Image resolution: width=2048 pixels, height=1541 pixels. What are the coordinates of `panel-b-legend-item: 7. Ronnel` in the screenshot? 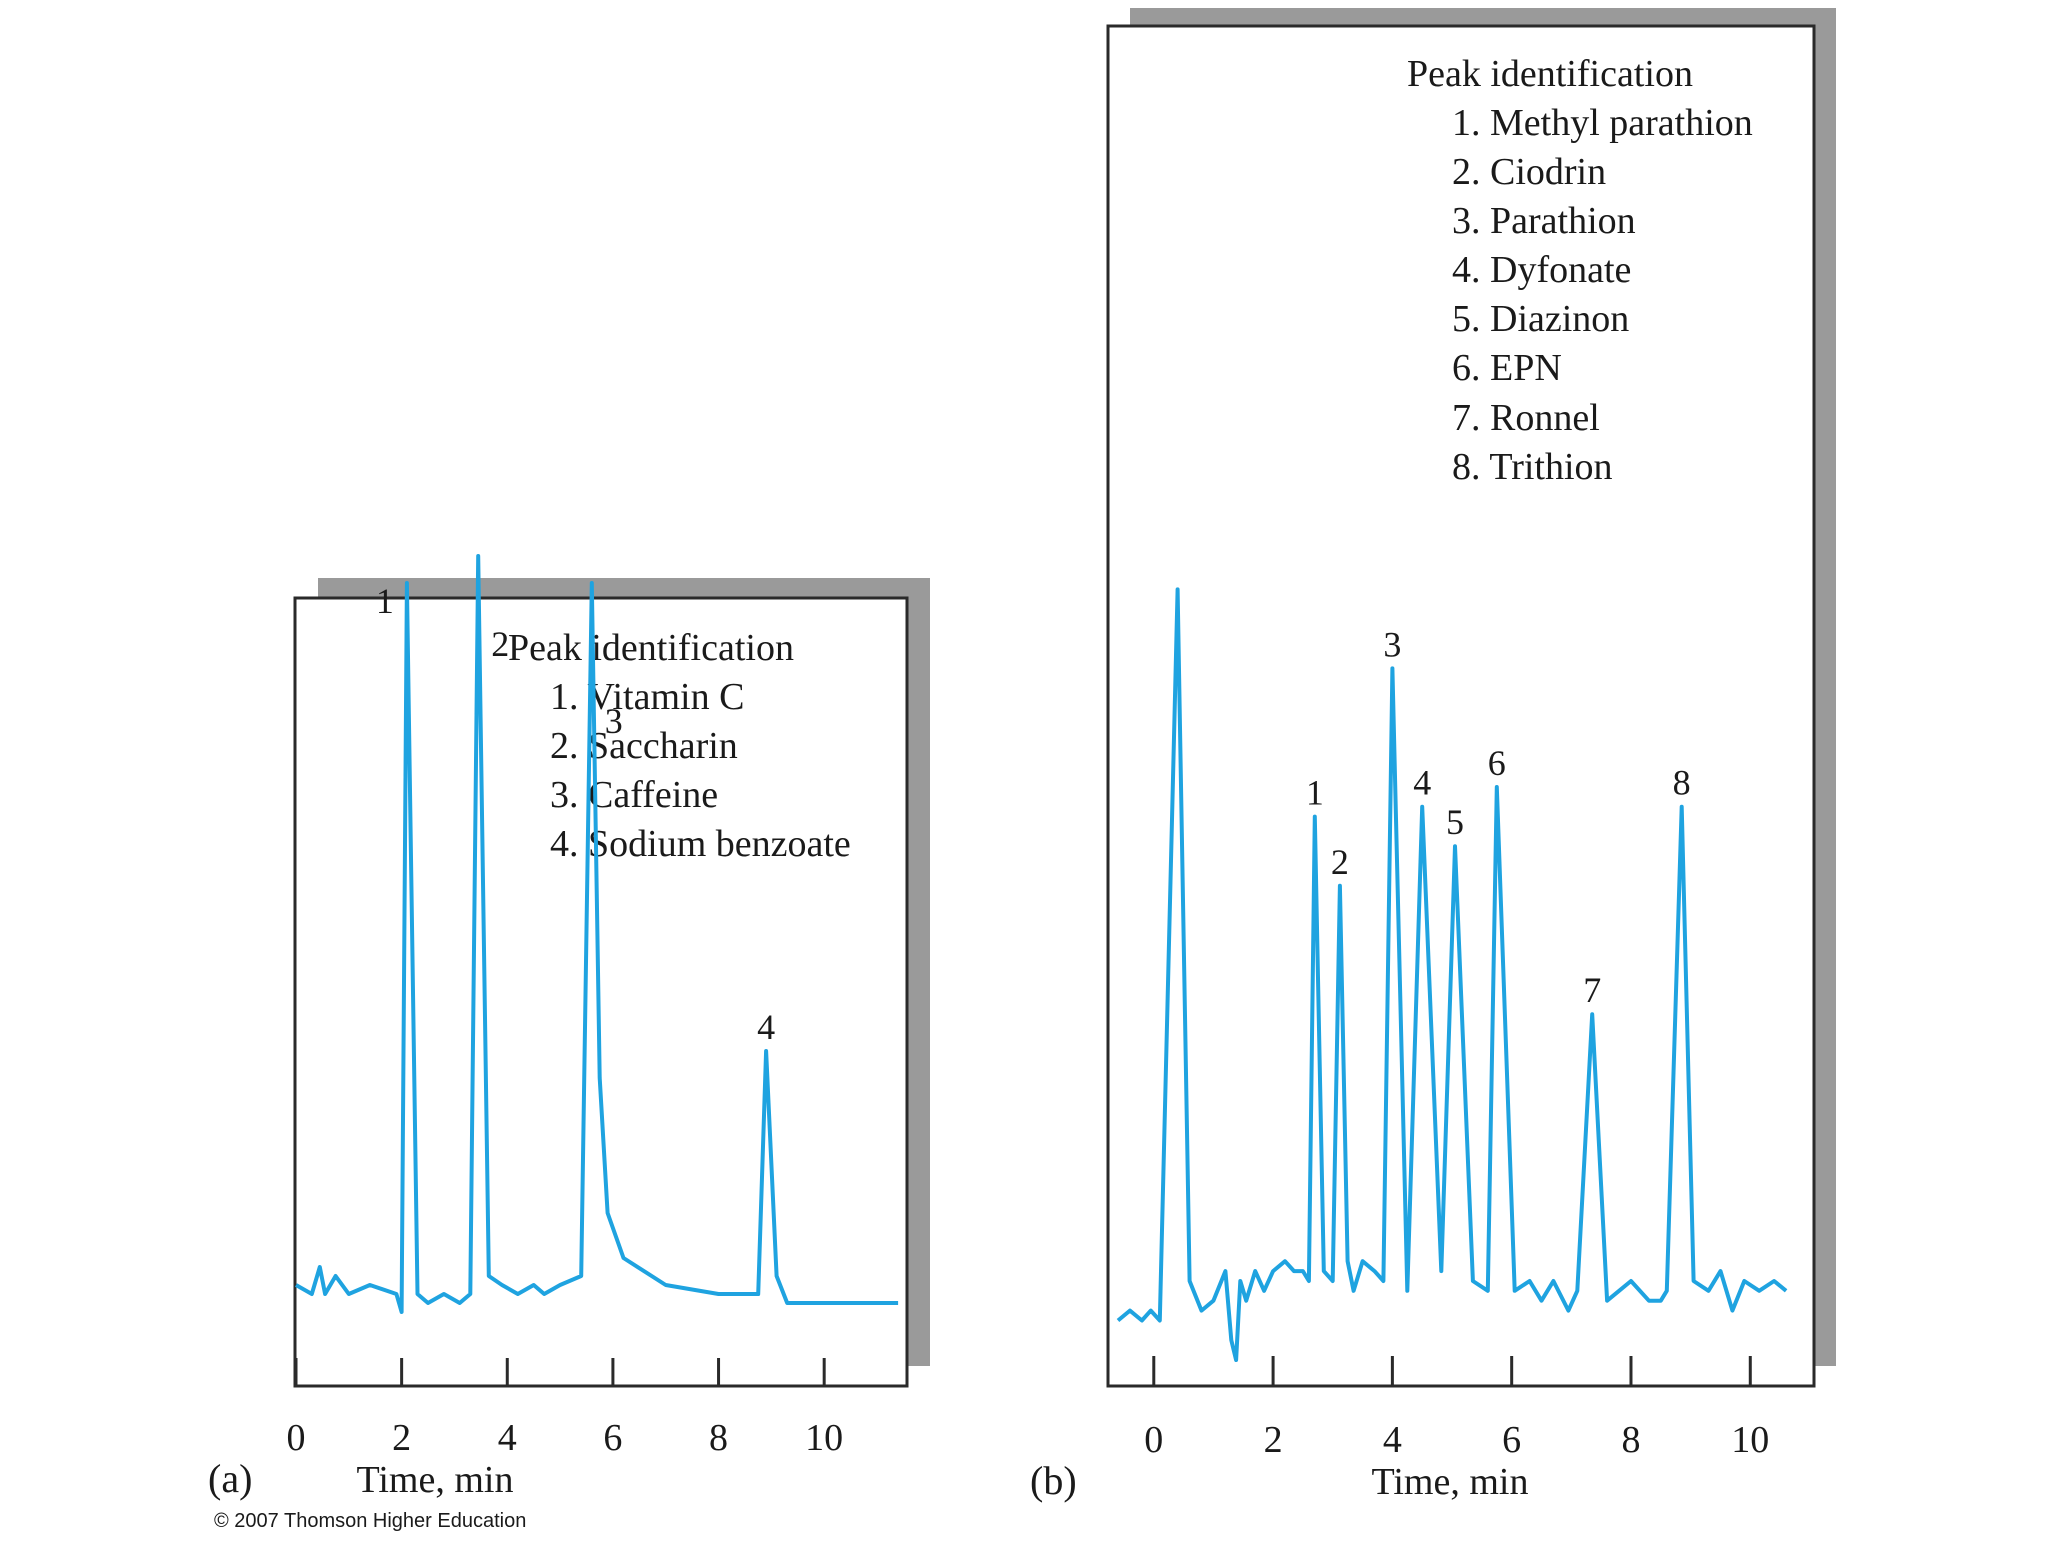 It's located at (1526, 418).